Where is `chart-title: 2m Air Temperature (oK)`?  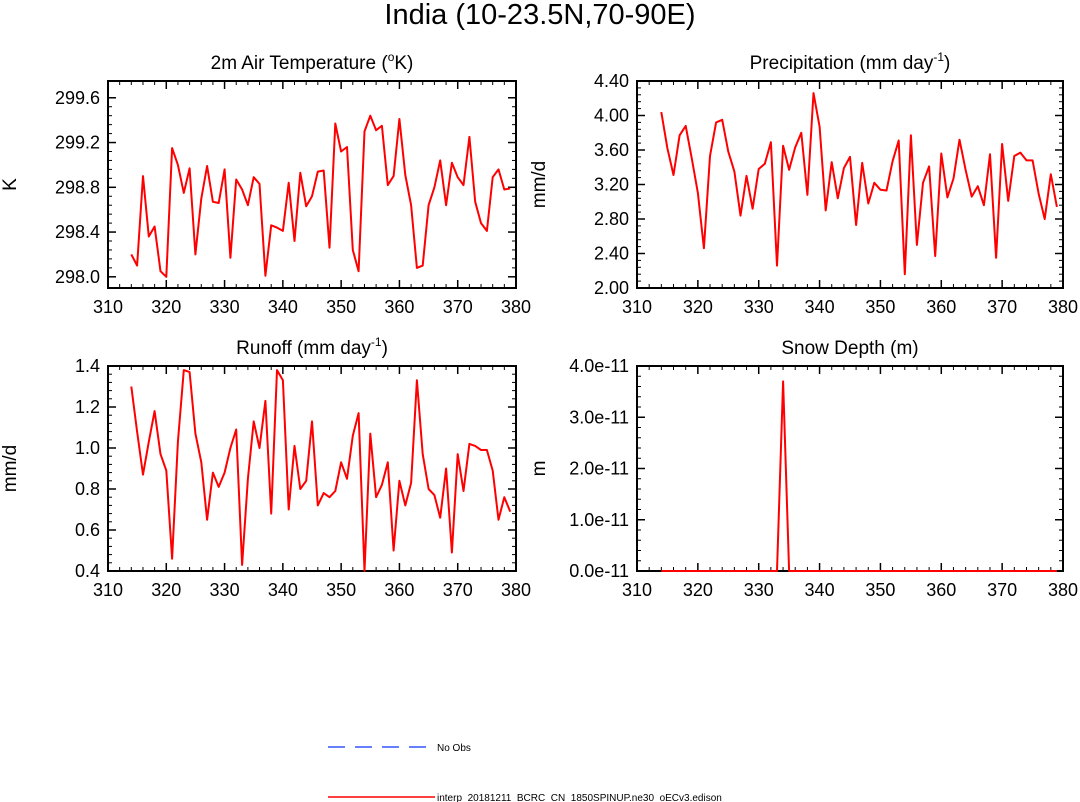
chart-title: 2m Air Temperature (oK) is located at coordinates (312, 62).